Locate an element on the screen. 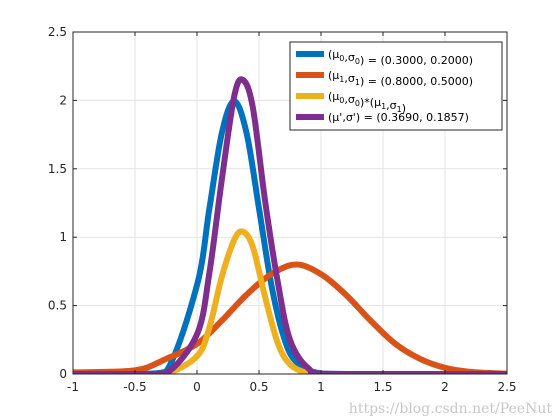 The image size is (560, 420). x-tick-label: 0 is located at coordinates (197, 387).